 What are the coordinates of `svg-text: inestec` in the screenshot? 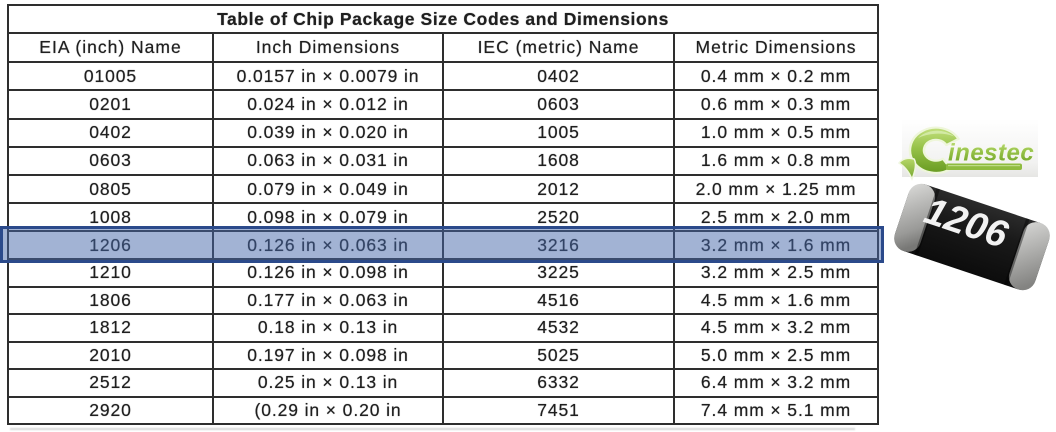 It's located at (991, 153).